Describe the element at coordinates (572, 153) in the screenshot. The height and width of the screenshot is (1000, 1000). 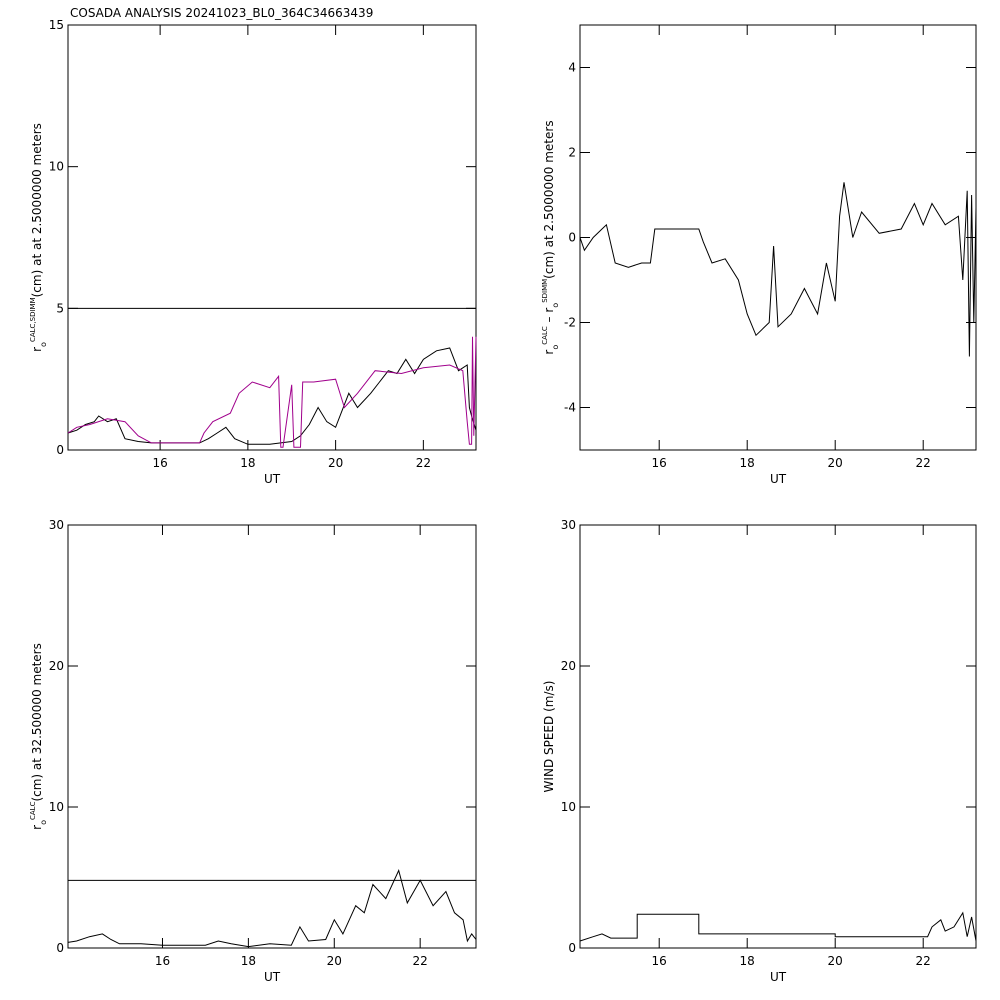
I see `y-tick-label: 2` at that location.